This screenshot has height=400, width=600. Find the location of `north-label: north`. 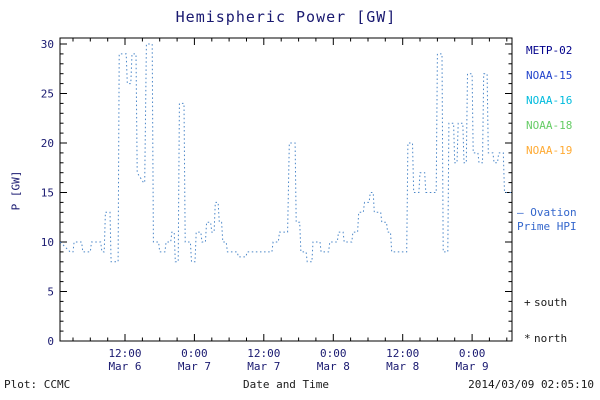

north-label: north is located at coordinates (551, 338).